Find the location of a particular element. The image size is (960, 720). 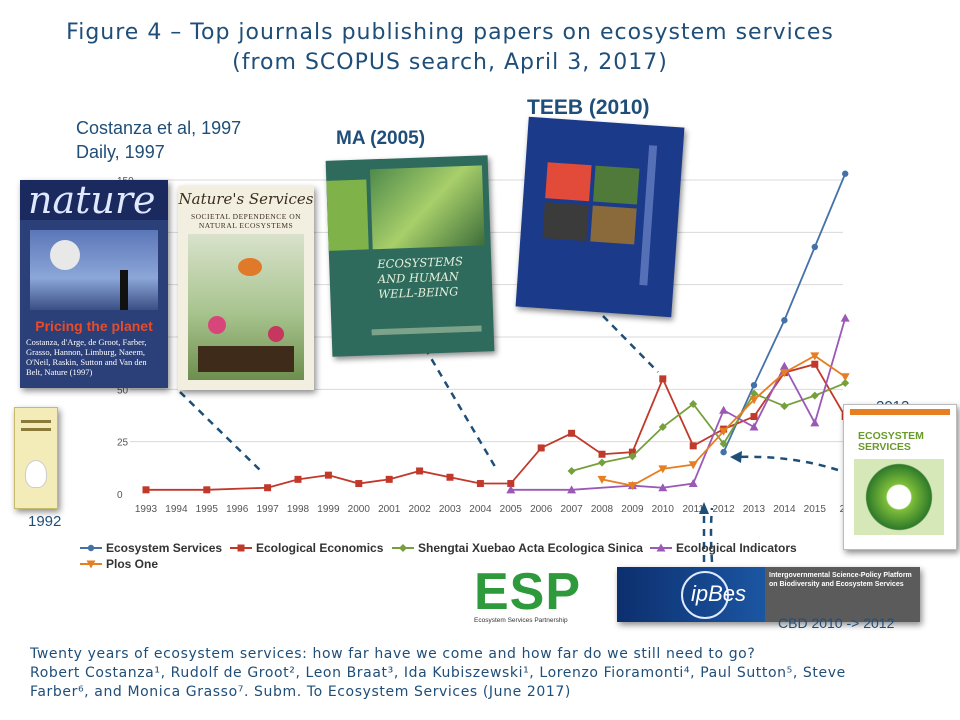

cbd-label: CBD 2010 -> 2012 is located at coordinates (836, 623).